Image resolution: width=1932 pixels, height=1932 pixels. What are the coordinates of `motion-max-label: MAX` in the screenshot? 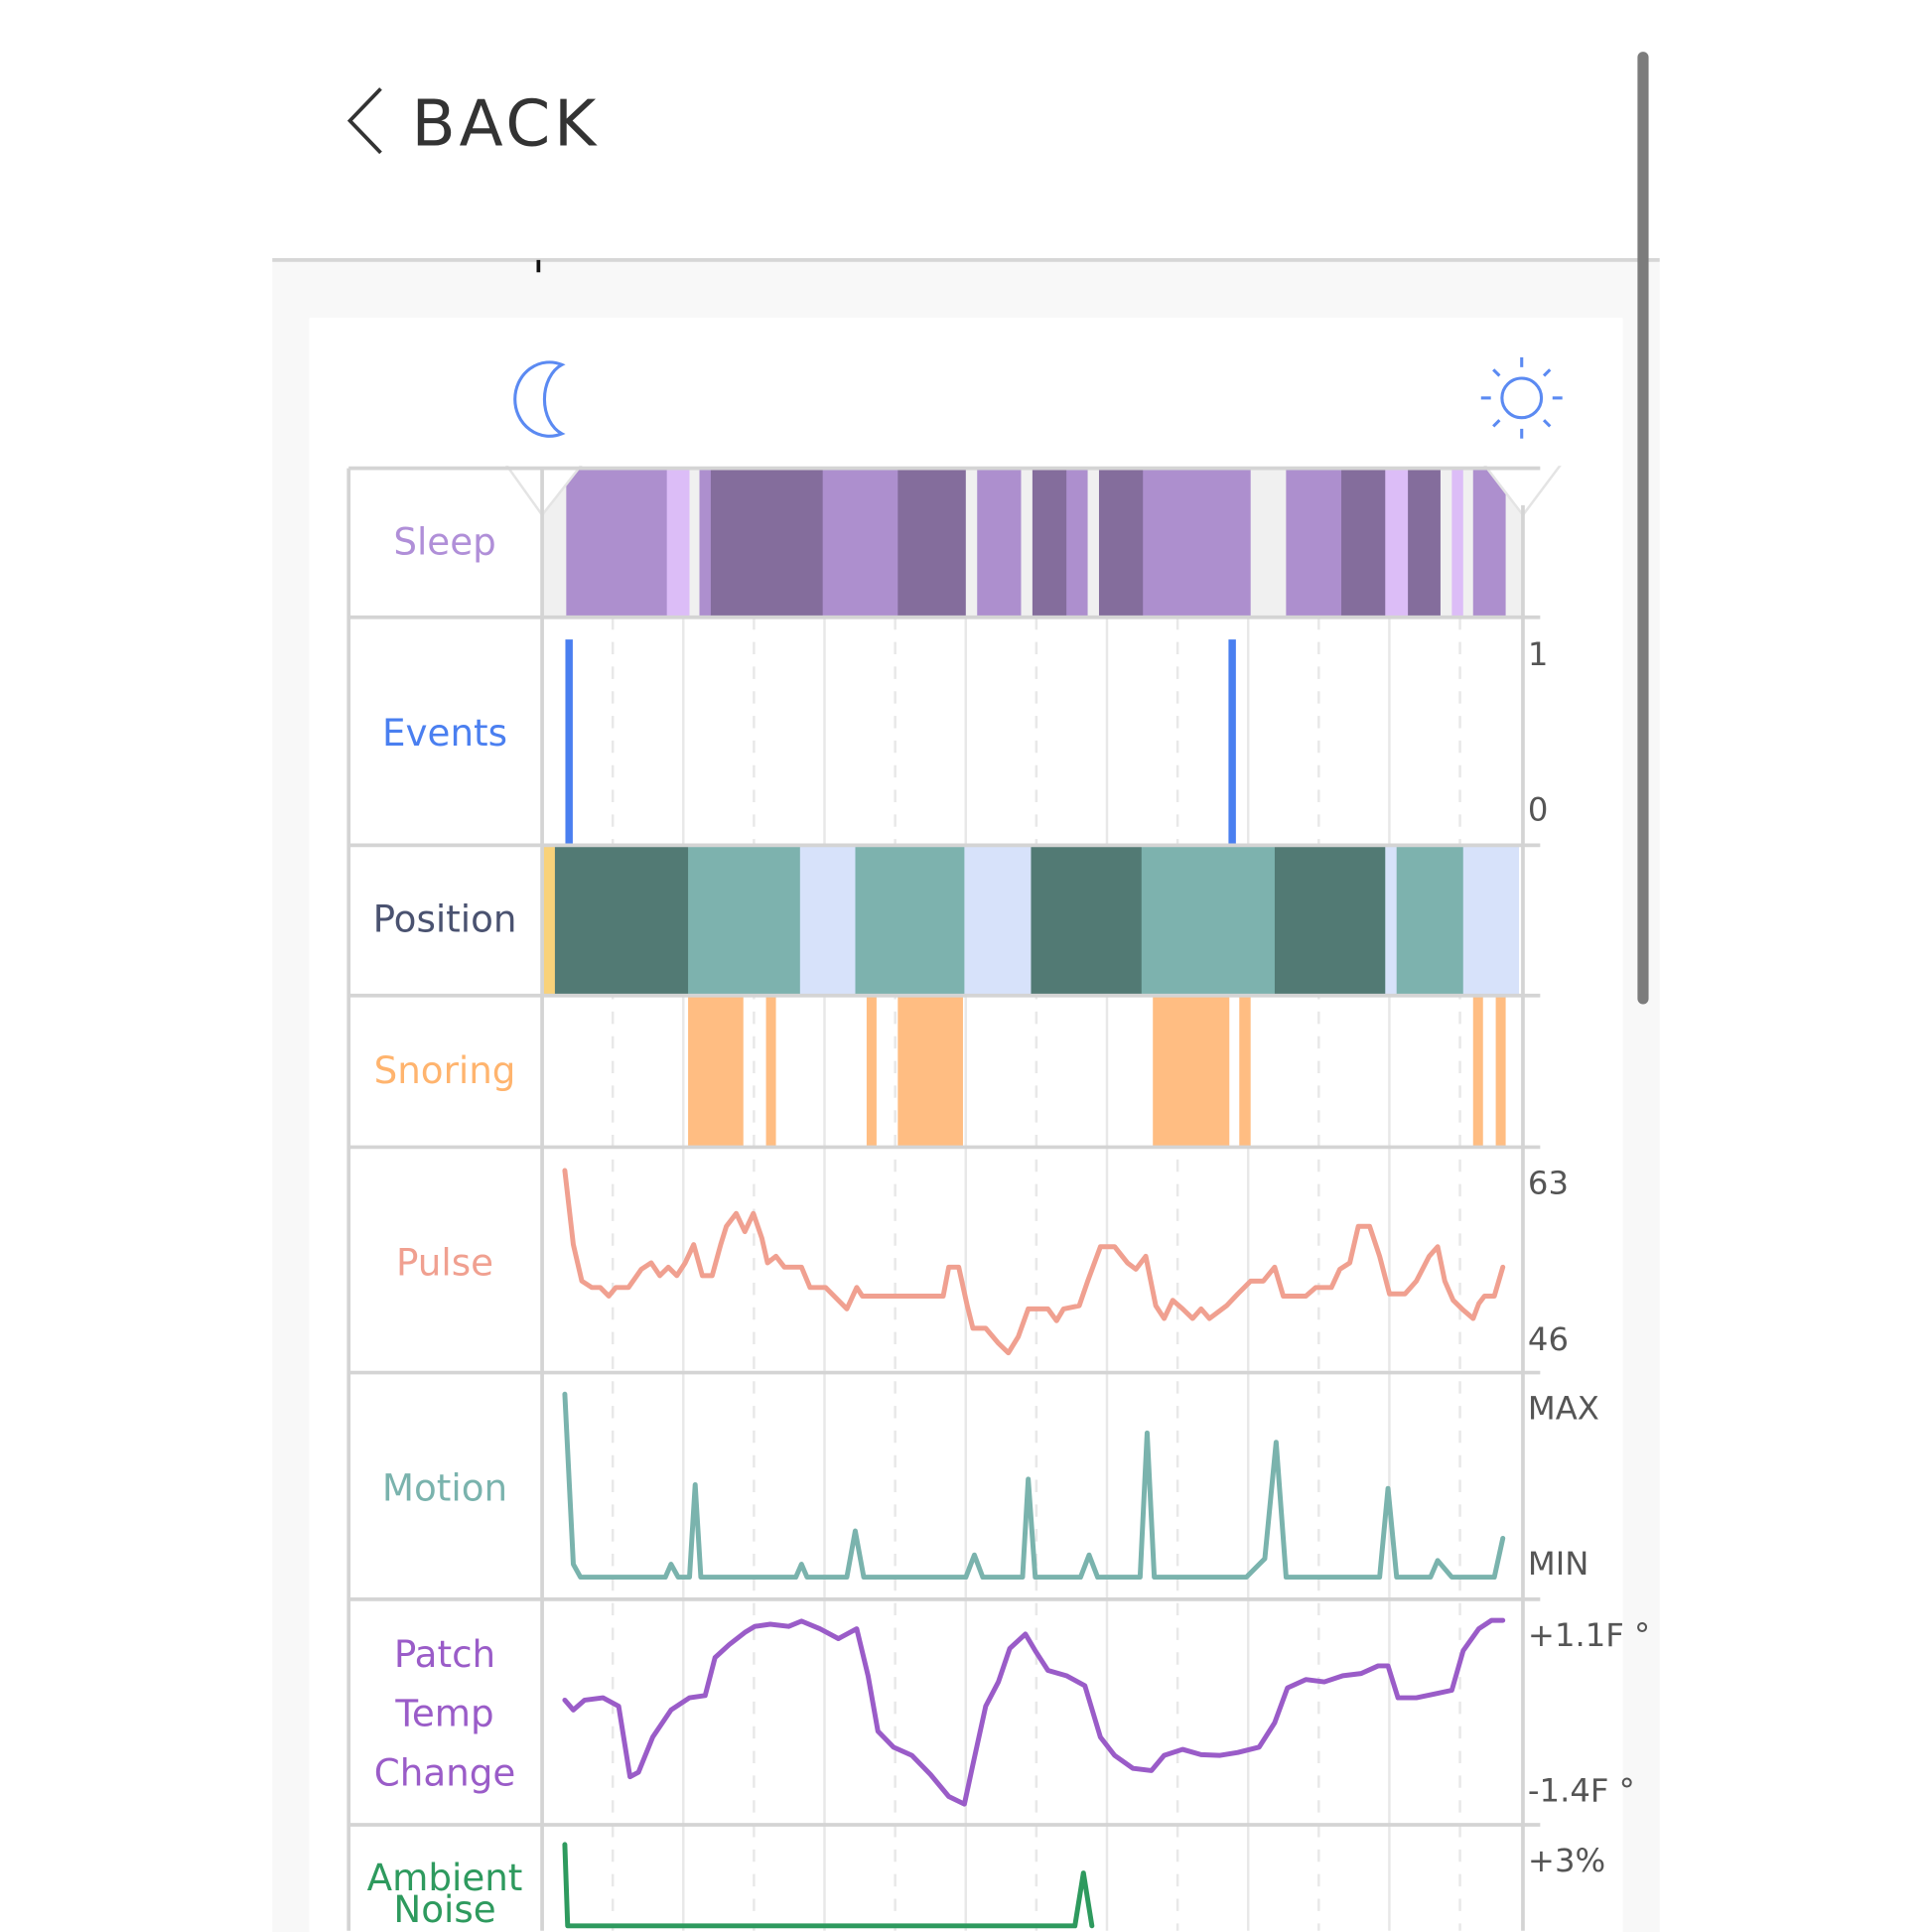 It's located at (1563, 1409).